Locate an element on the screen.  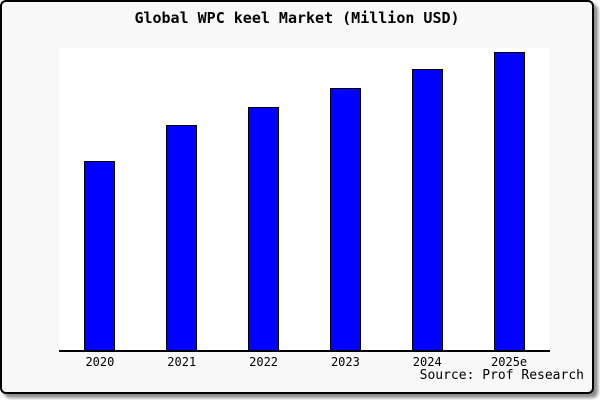
bar-2020 is located at coordinates (100, 255).